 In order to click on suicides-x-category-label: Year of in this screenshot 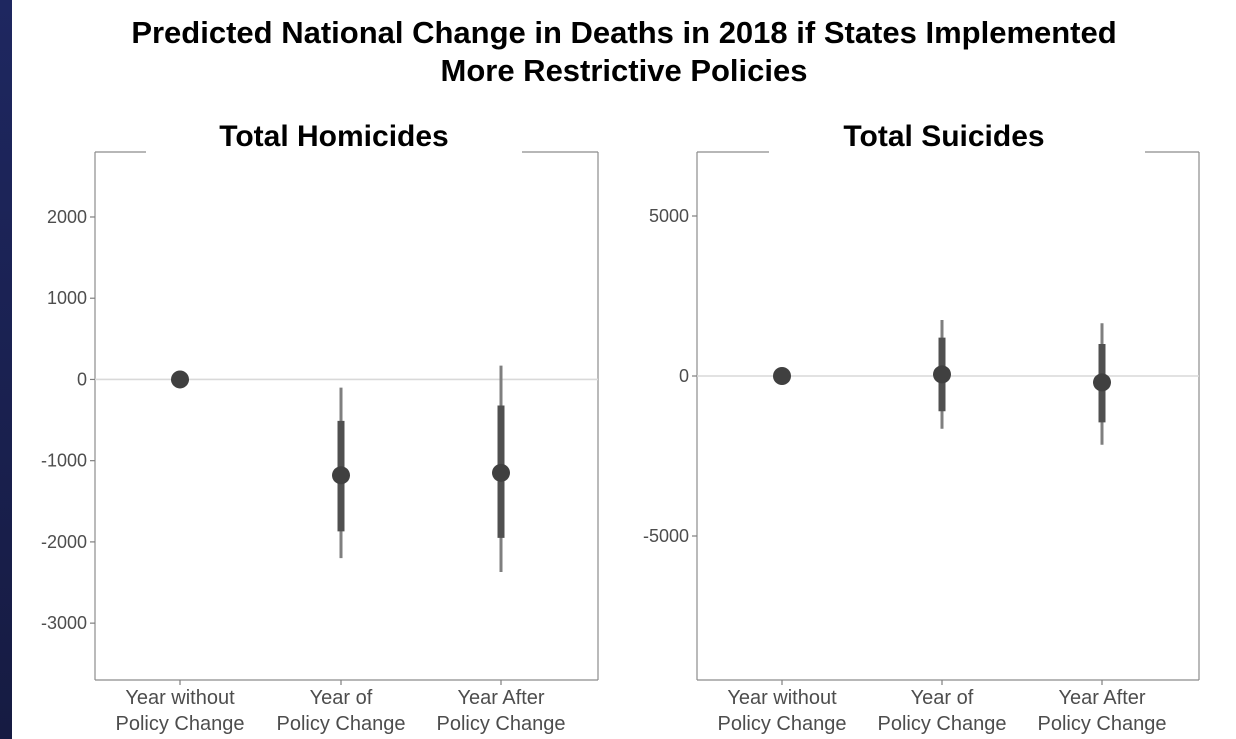, I will do `click(942, 698)`.